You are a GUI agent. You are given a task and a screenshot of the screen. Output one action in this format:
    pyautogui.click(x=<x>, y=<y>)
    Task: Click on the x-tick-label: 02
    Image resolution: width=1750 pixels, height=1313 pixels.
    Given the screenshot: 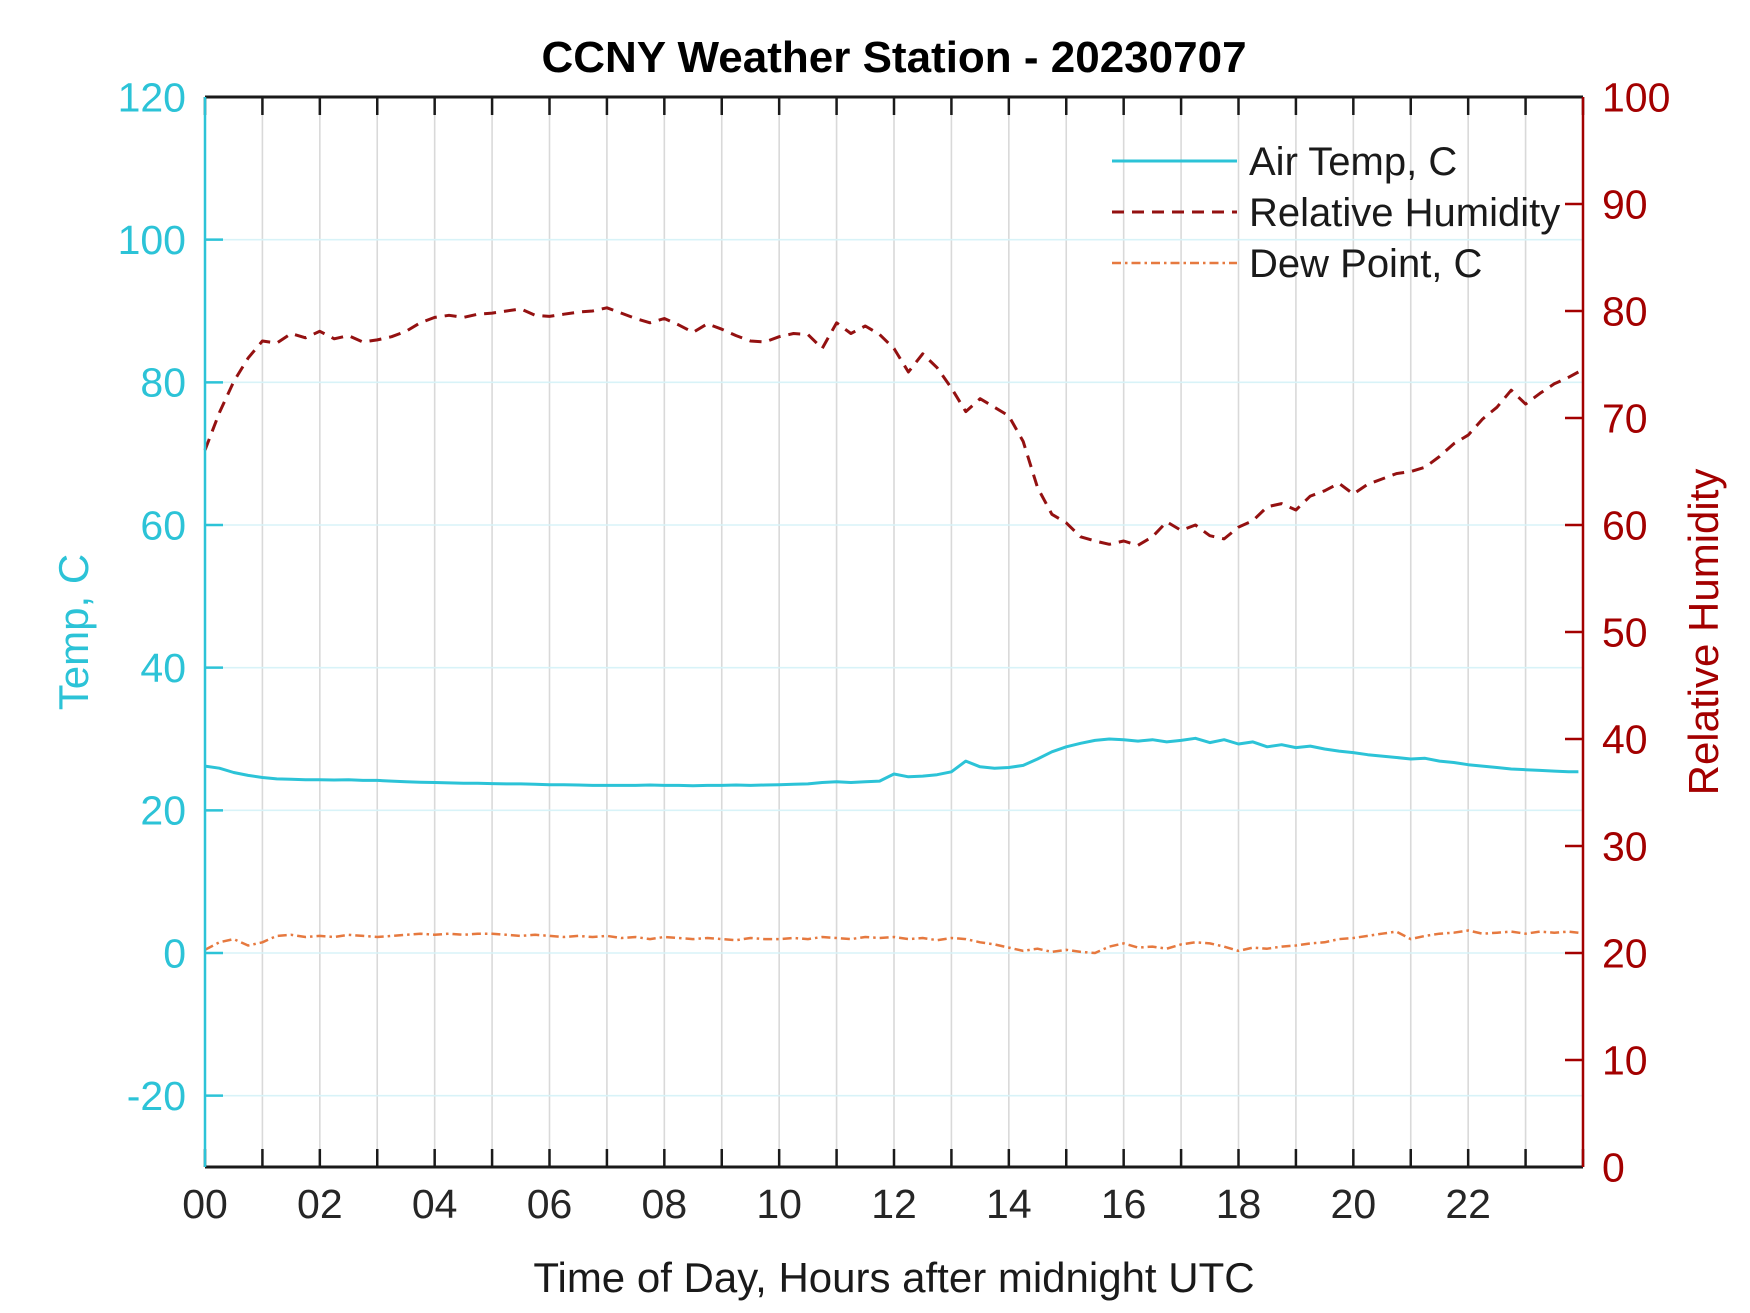 What is the action you would take?
    pyautogui.click(x=320, y=1204)
    